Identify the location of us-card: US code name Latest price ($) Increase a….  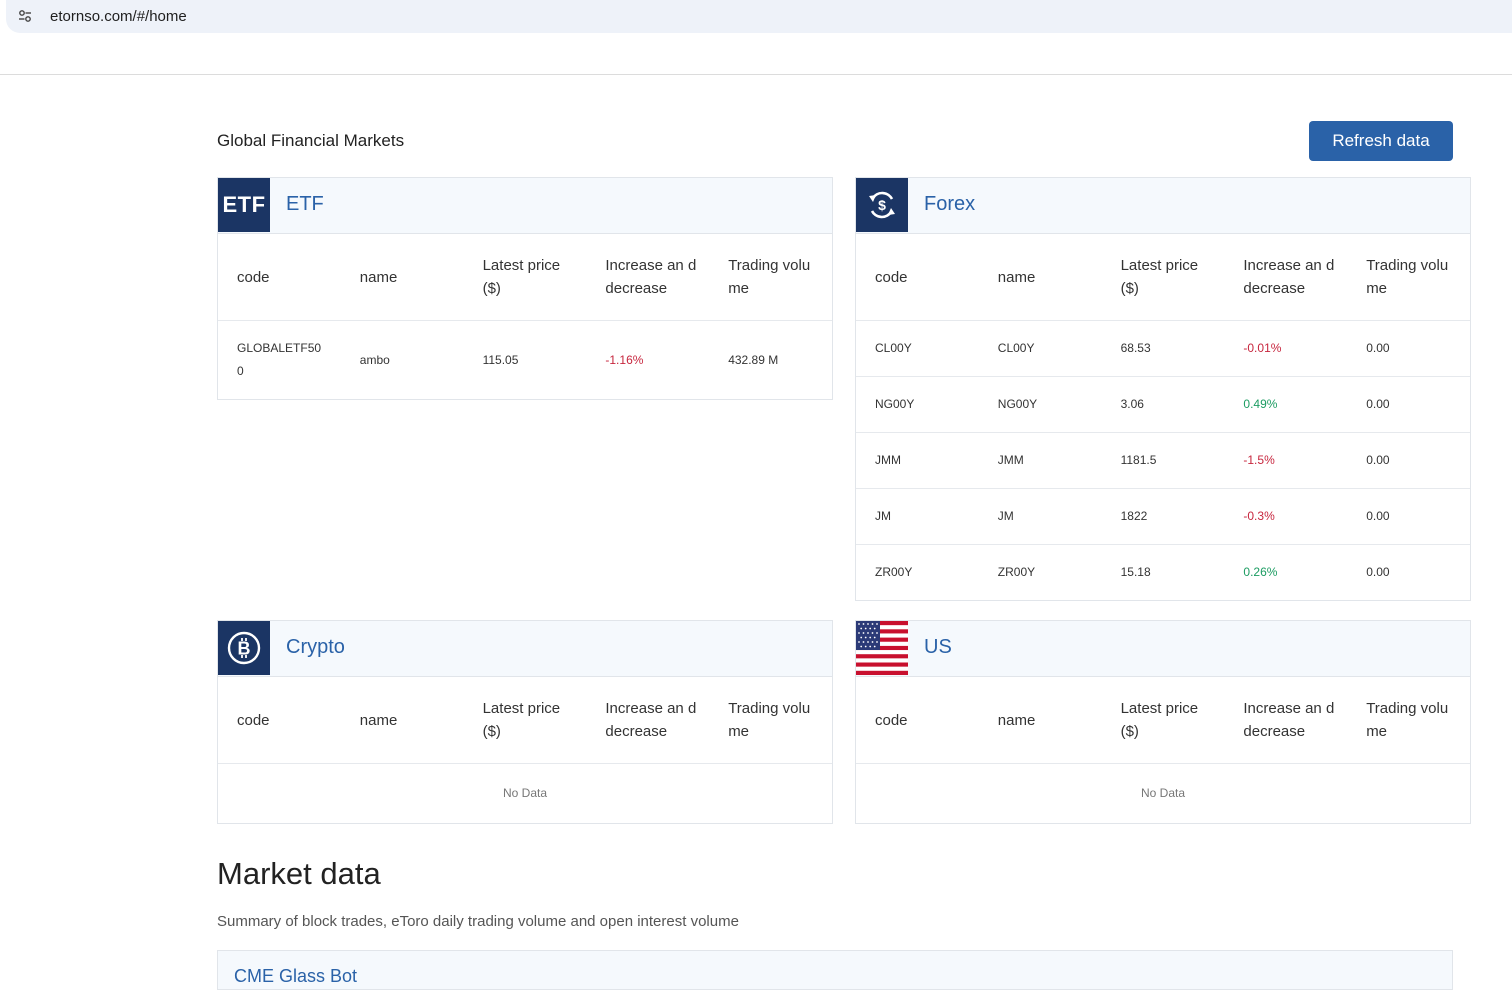
(1163, 722).